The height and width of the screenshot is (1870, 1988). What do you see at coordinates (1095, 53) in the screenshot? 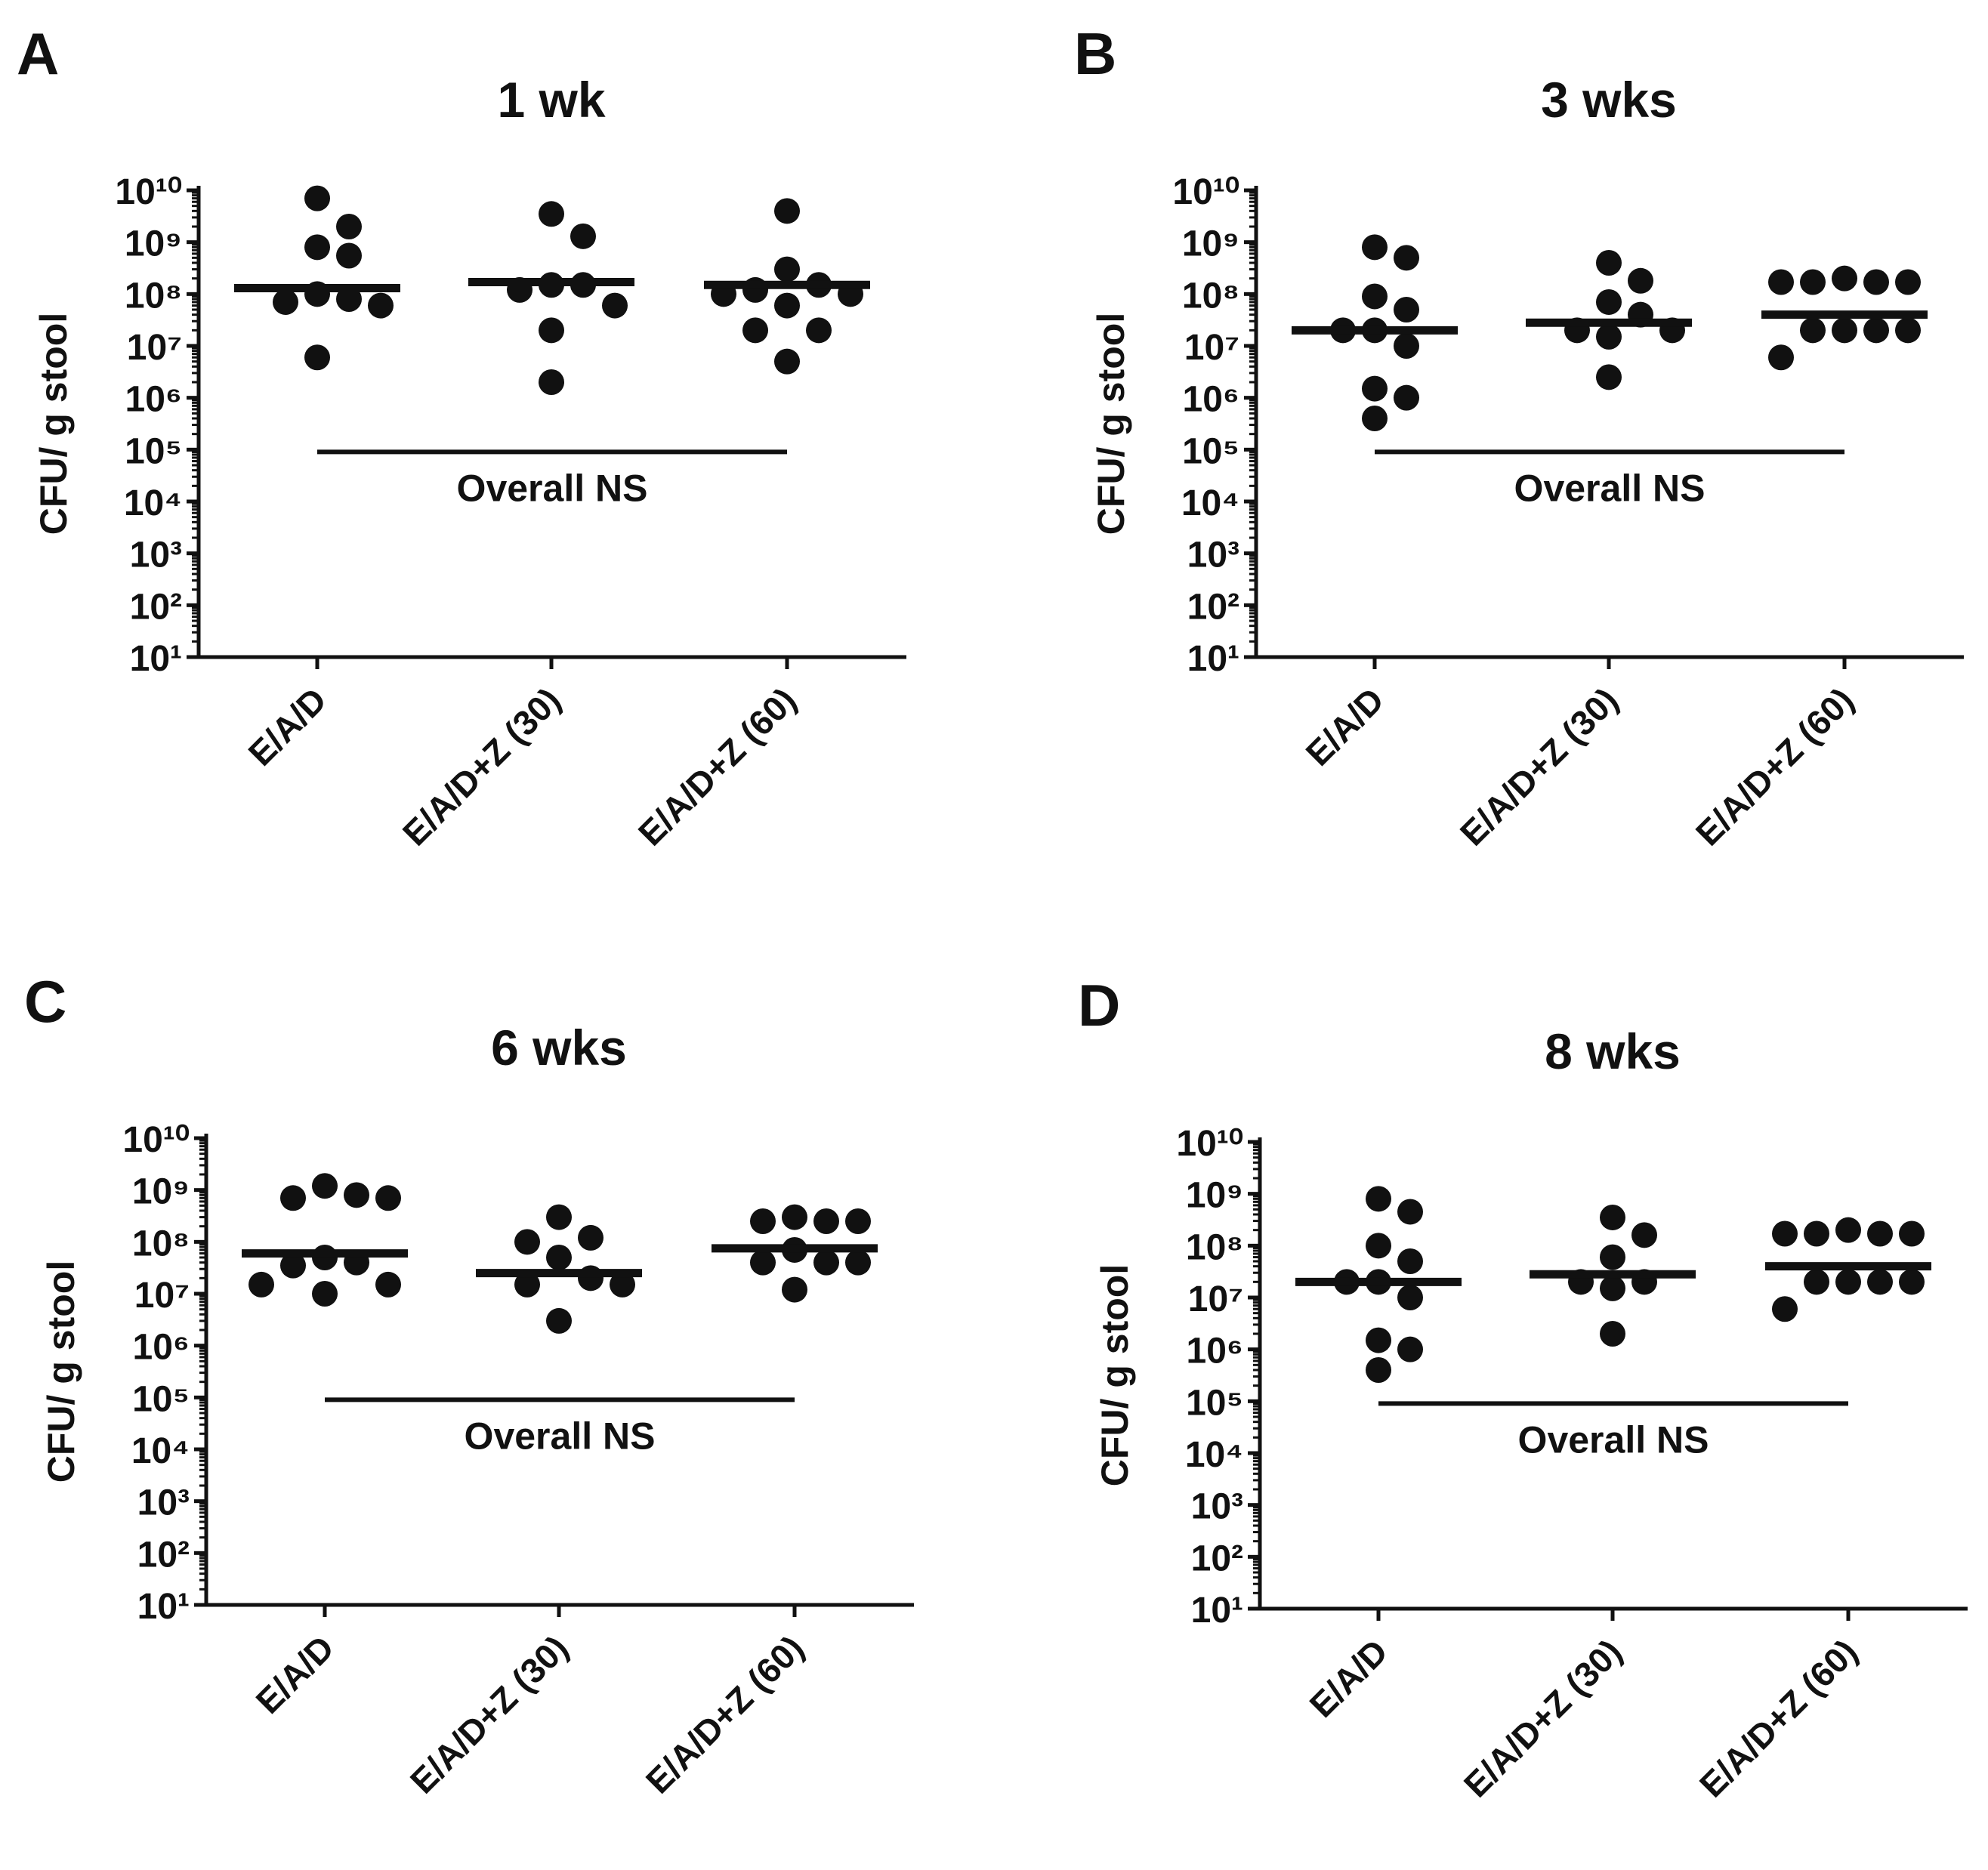
I see `panel-letter: B` at bounding box center [1095, 53].